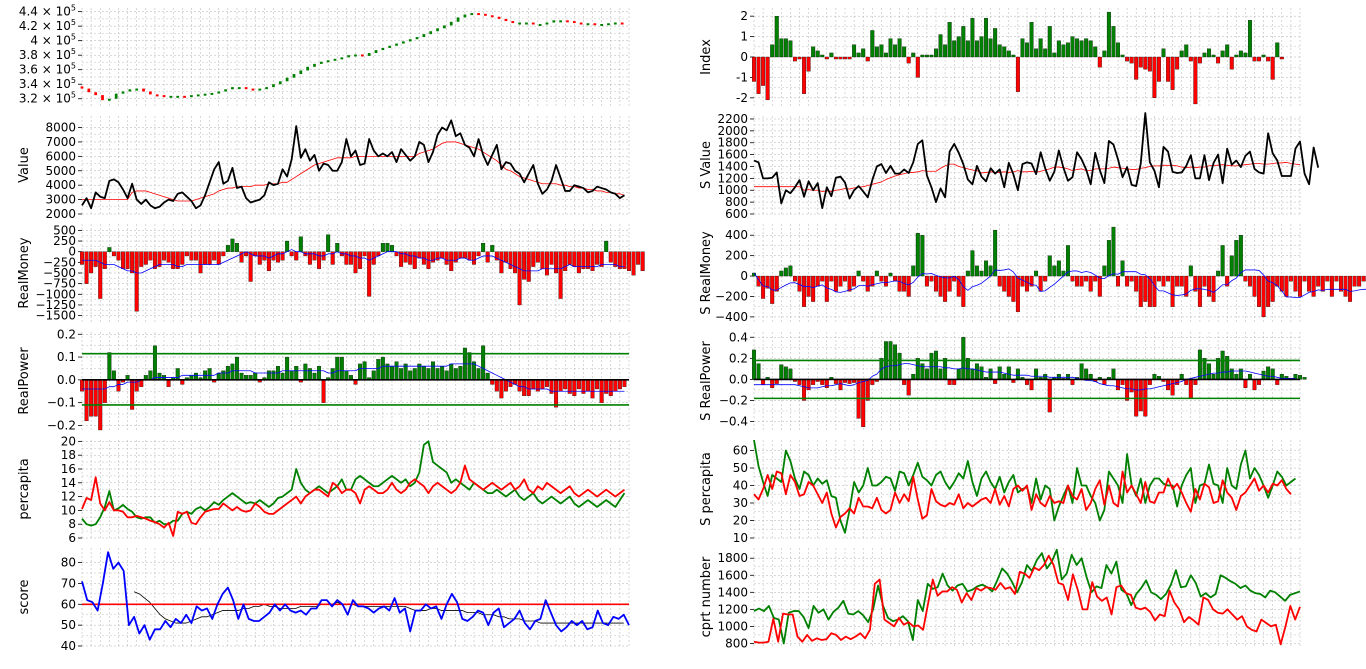  I want to click on y-tick-label: 20, so click(68, 441).